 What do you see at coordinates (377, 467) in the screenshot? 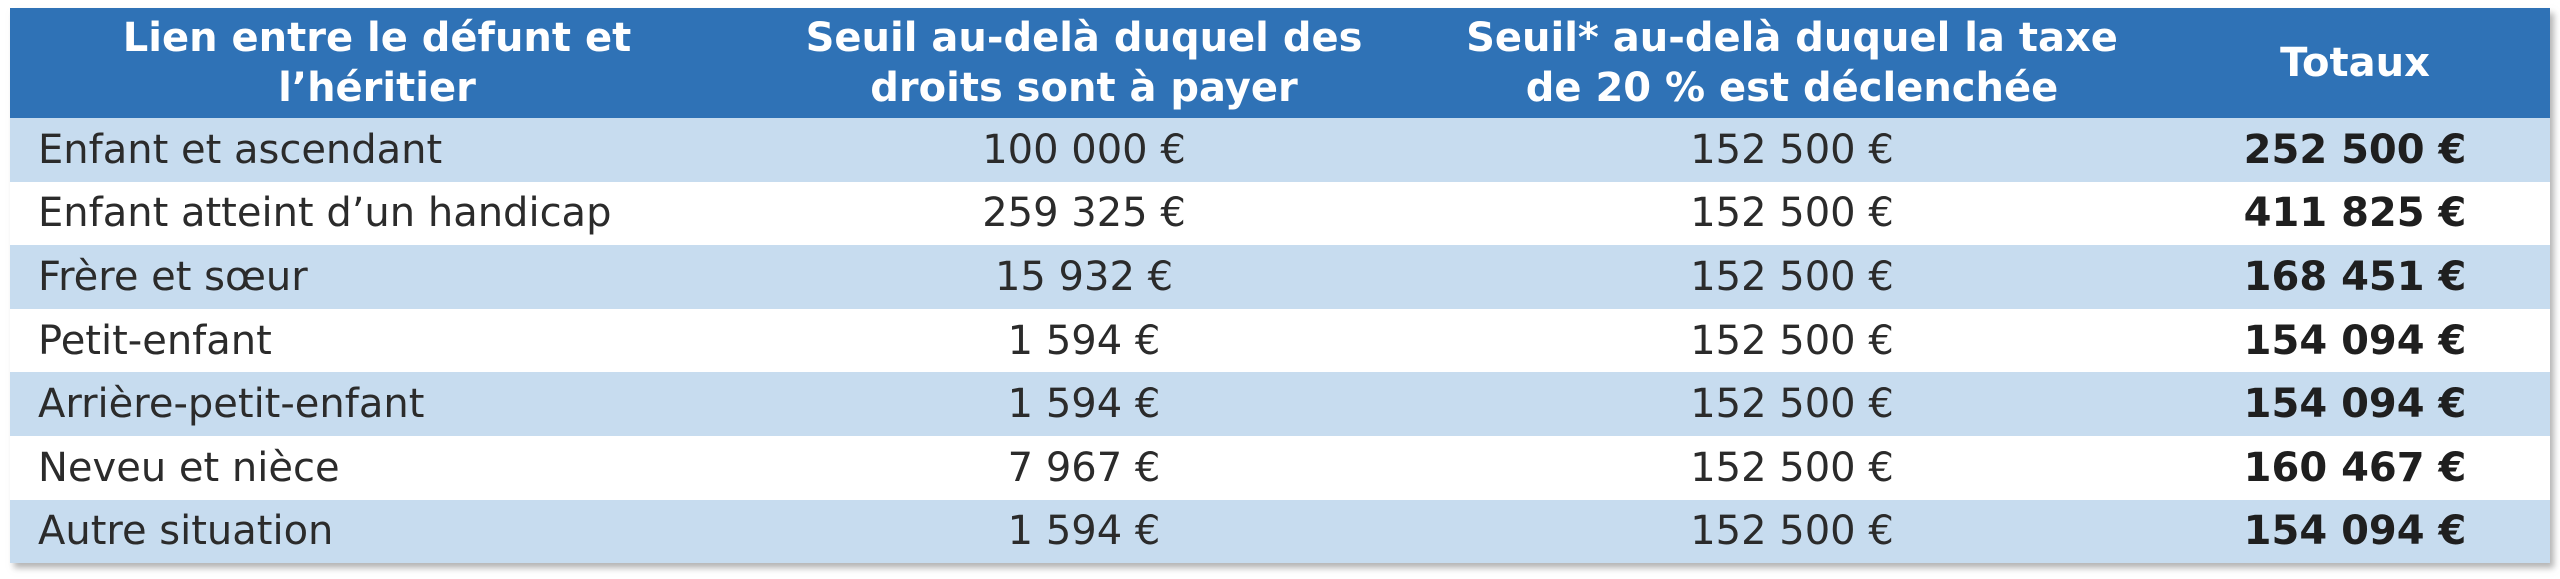
I see `relation-cell: Neveu et nièce` at bounding box center [377, 467].